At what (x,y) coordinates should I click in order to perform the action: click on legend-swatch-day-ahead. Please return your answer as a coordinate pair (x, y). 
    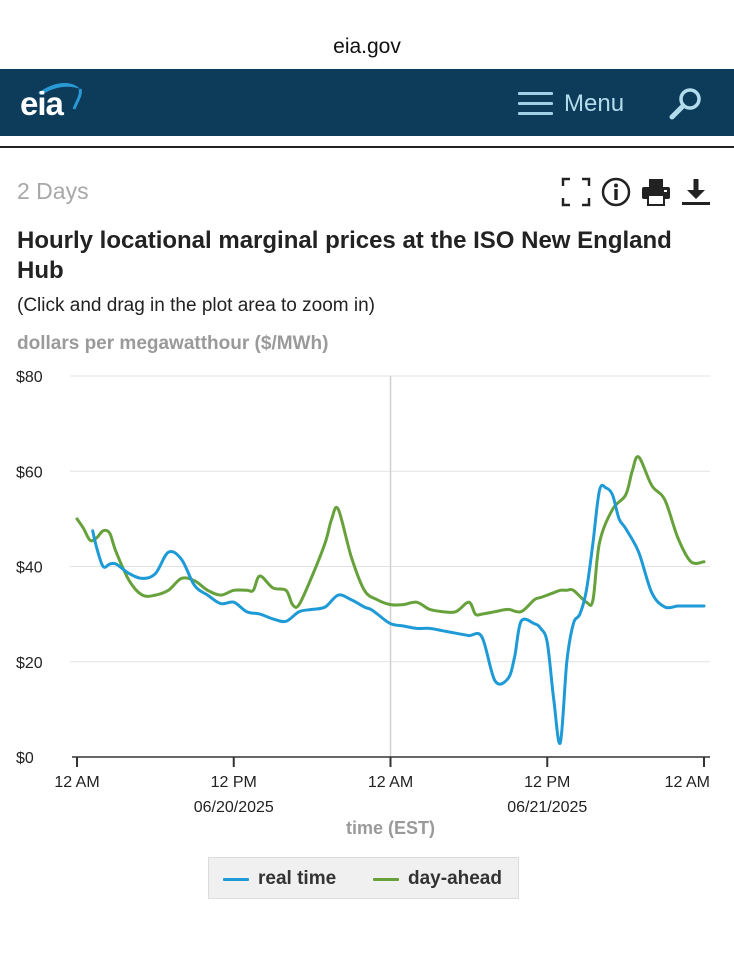
    Looking at the image, I should click on (386, 879).